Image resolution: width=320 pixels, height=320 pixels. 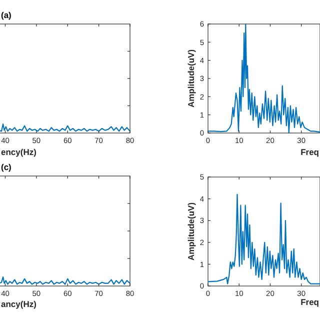 What do you see at coordinates (6, 167) in the screenshot?
I see `chart-title: (c)` at bounding box center [6, 167].